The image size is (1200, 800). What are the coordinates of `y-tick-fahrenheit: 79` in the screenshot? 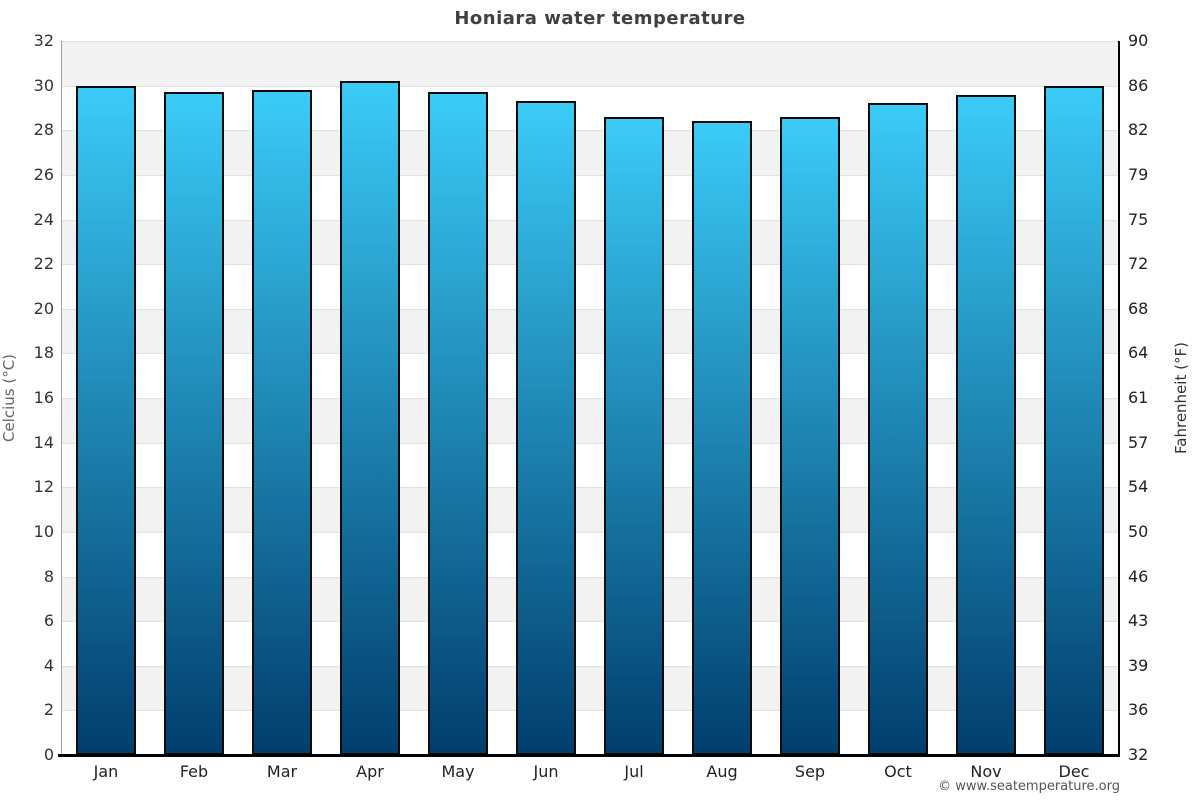 It's located at (1138, 174).